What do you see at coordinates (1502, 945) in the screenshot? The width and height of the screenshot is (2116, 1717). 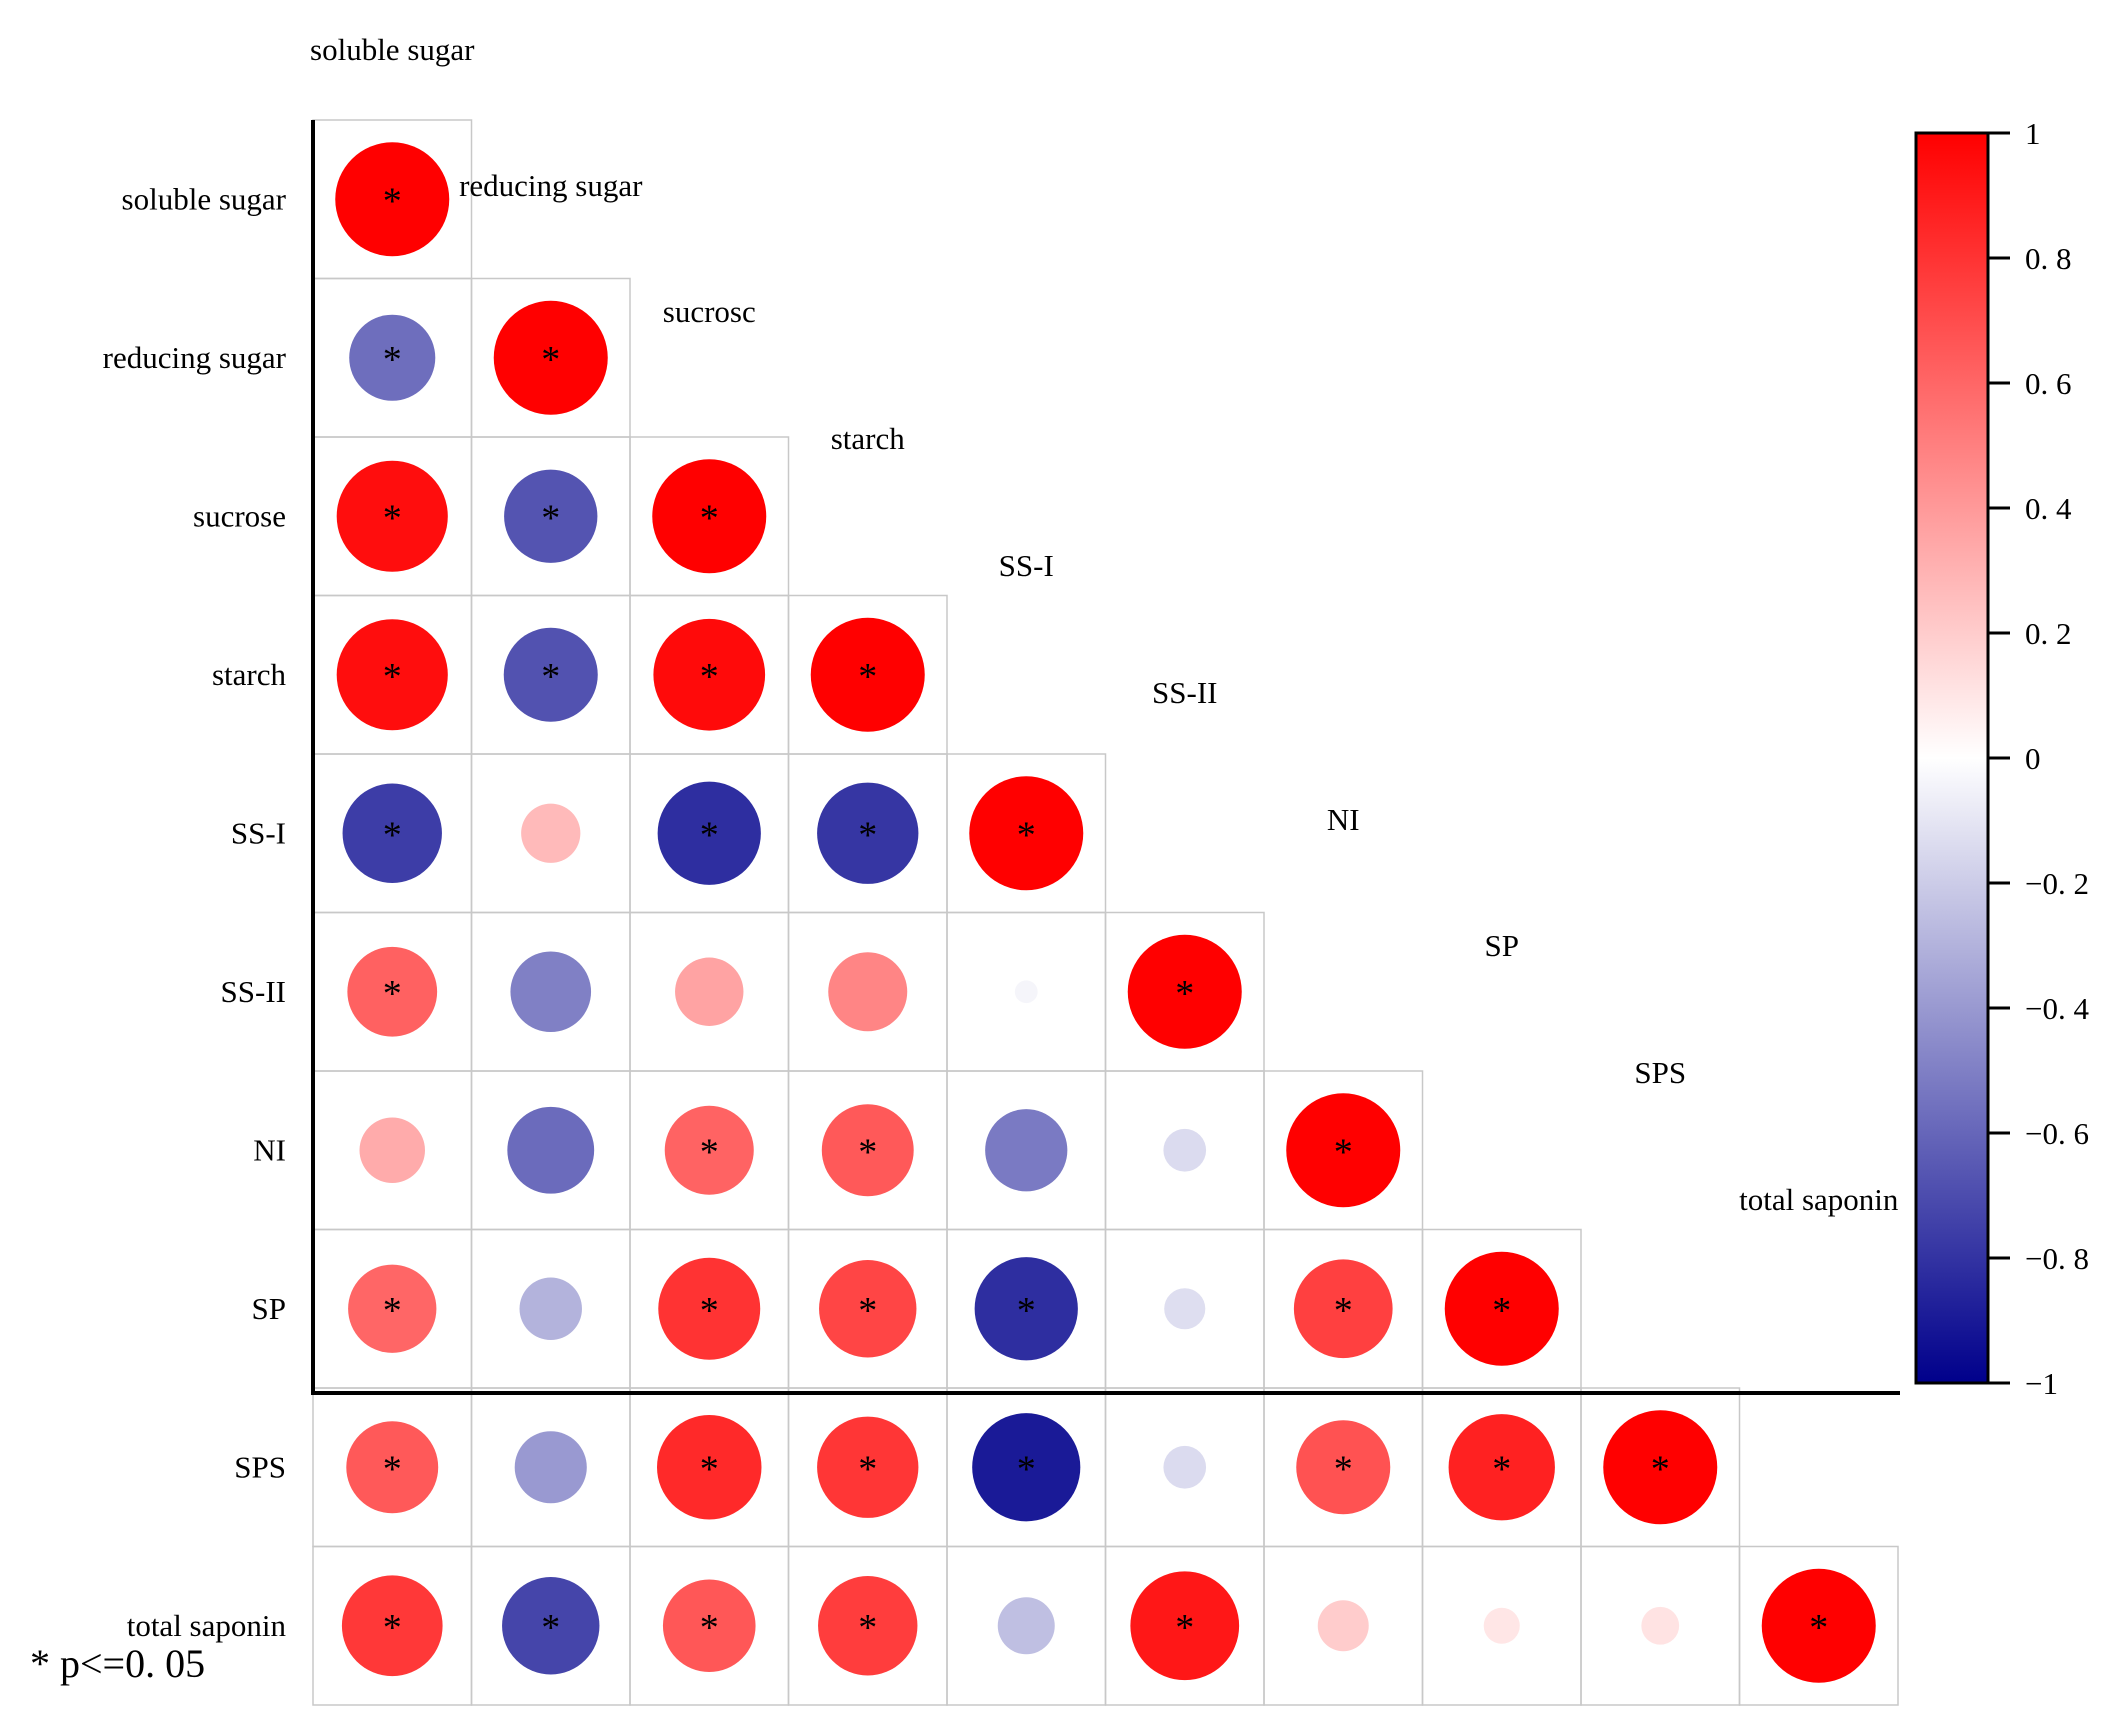 I see `diagonal-label: SP` at bounding box center [1502, 945].